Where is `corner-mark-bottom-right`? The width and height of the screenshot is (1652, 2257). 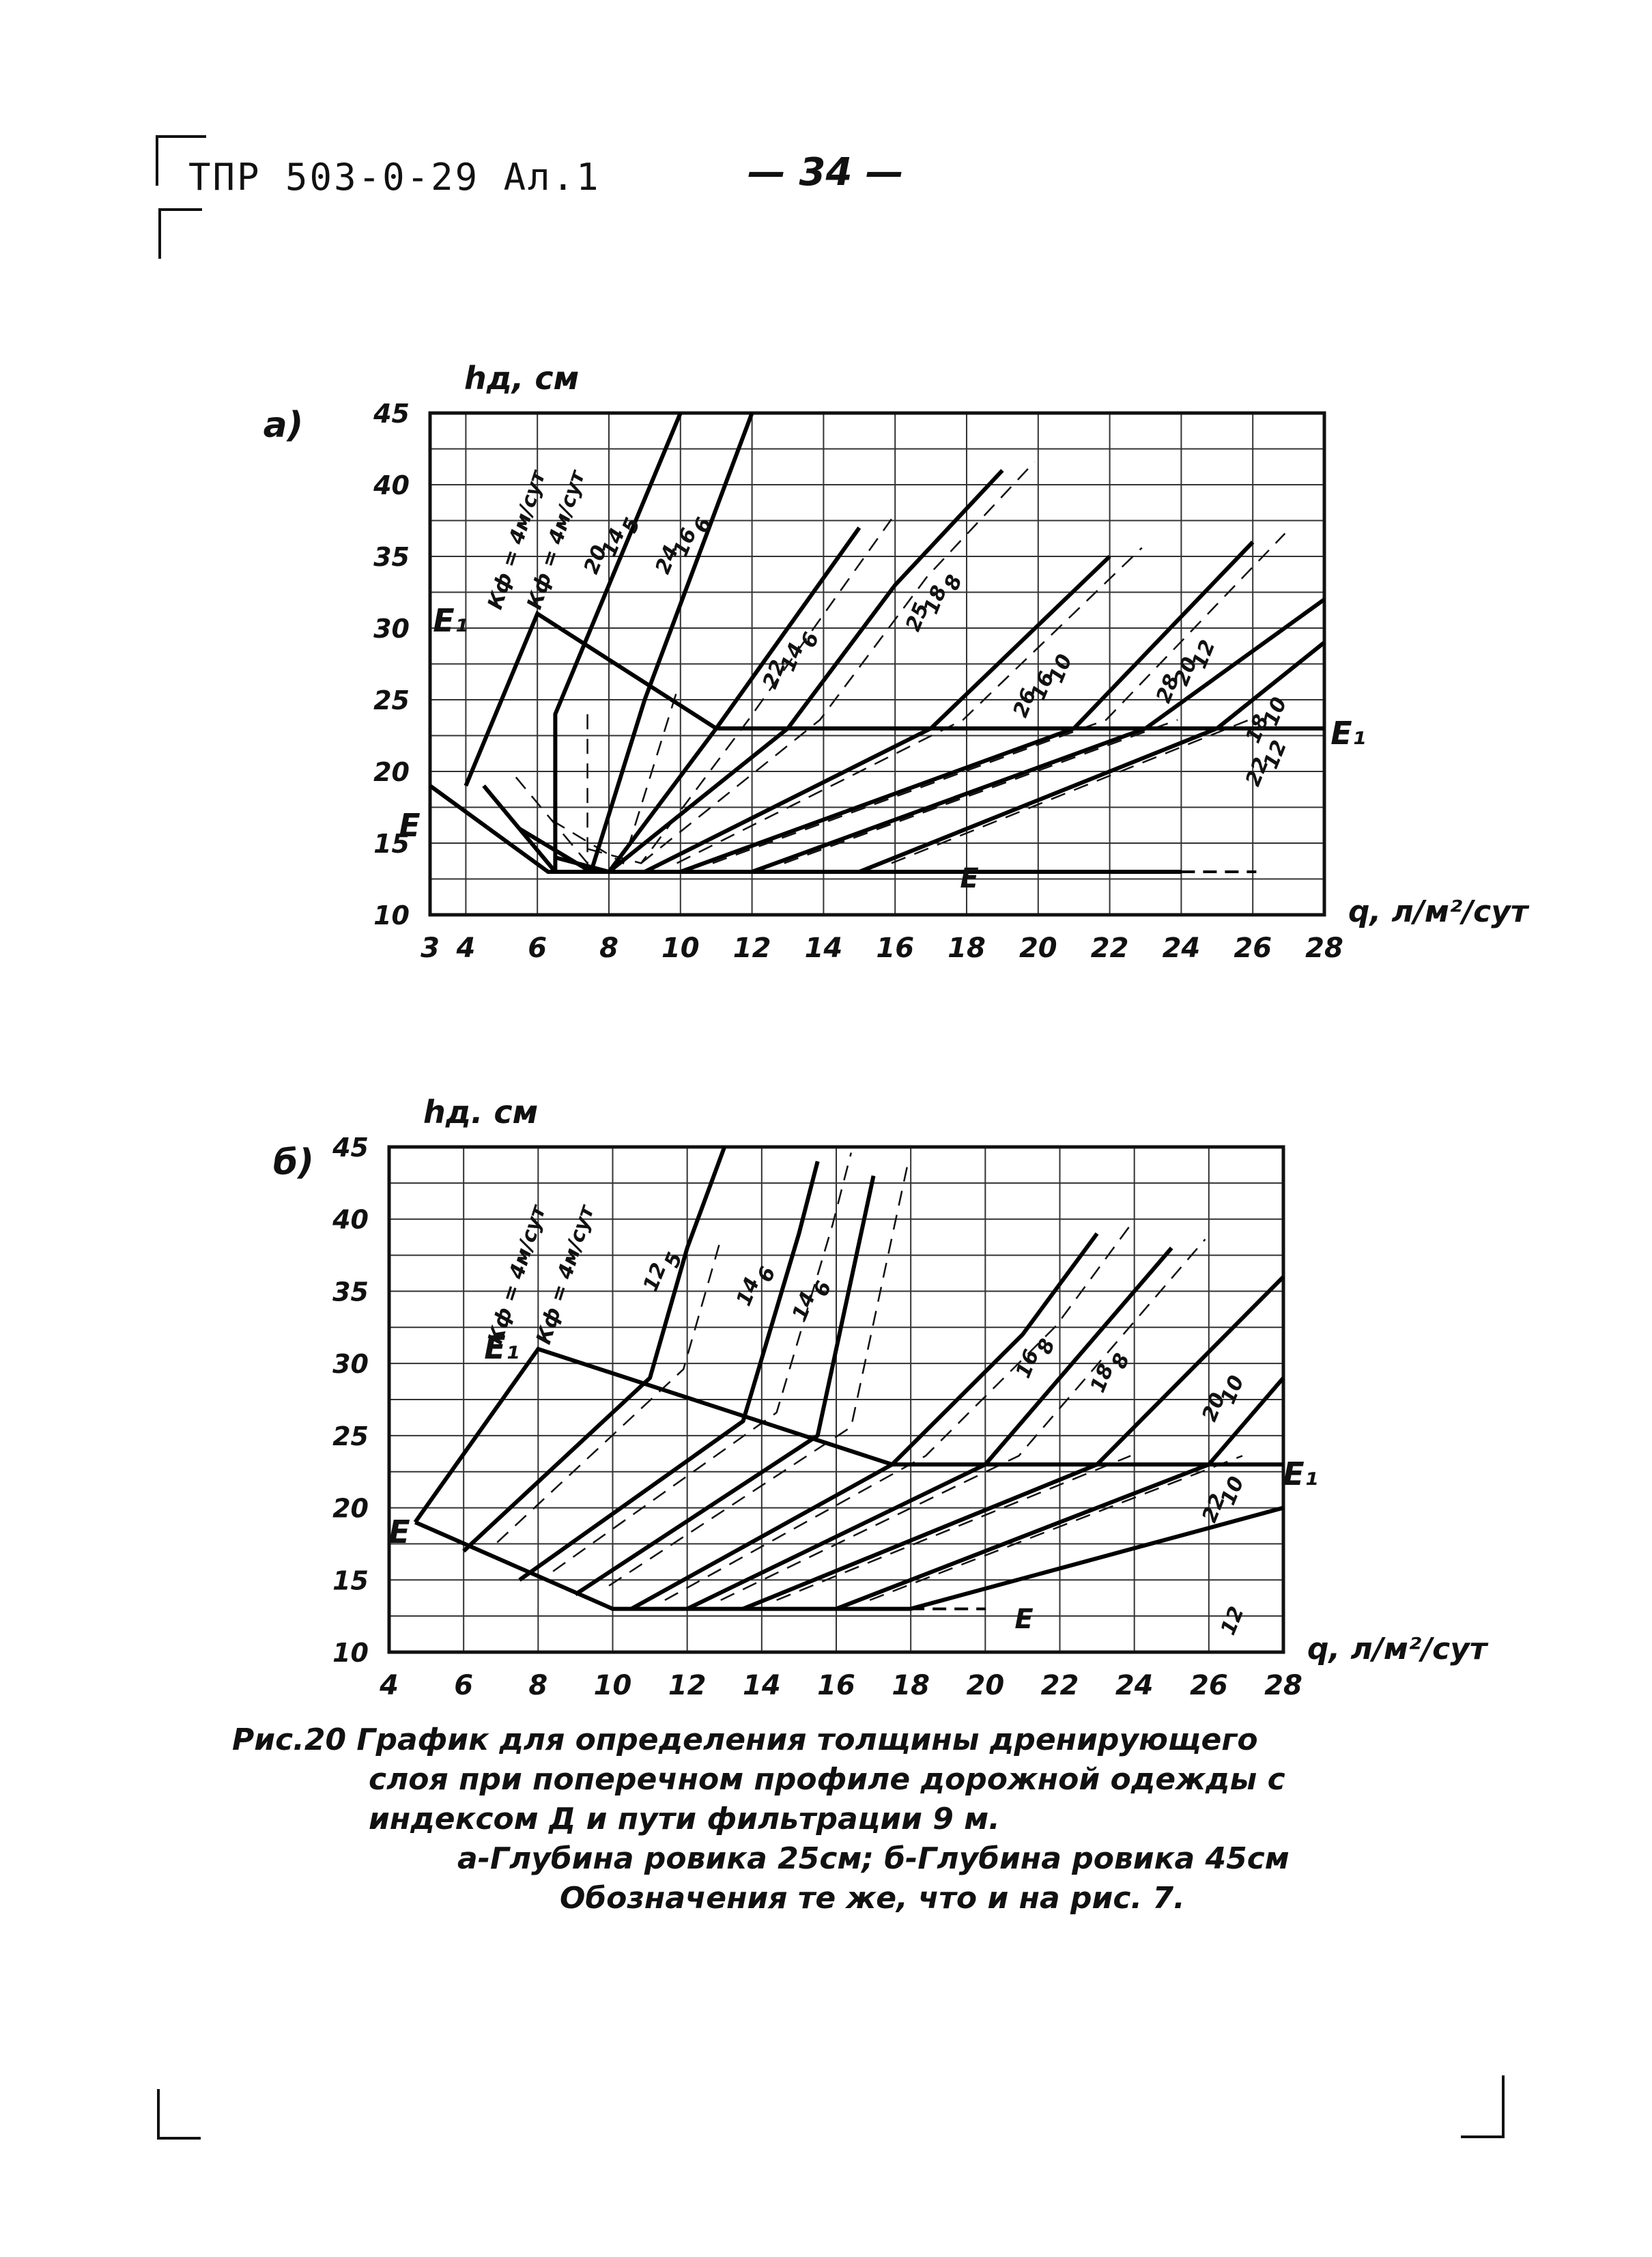
corner-mark-bottom-right is located at coordinates (1483, 2106).